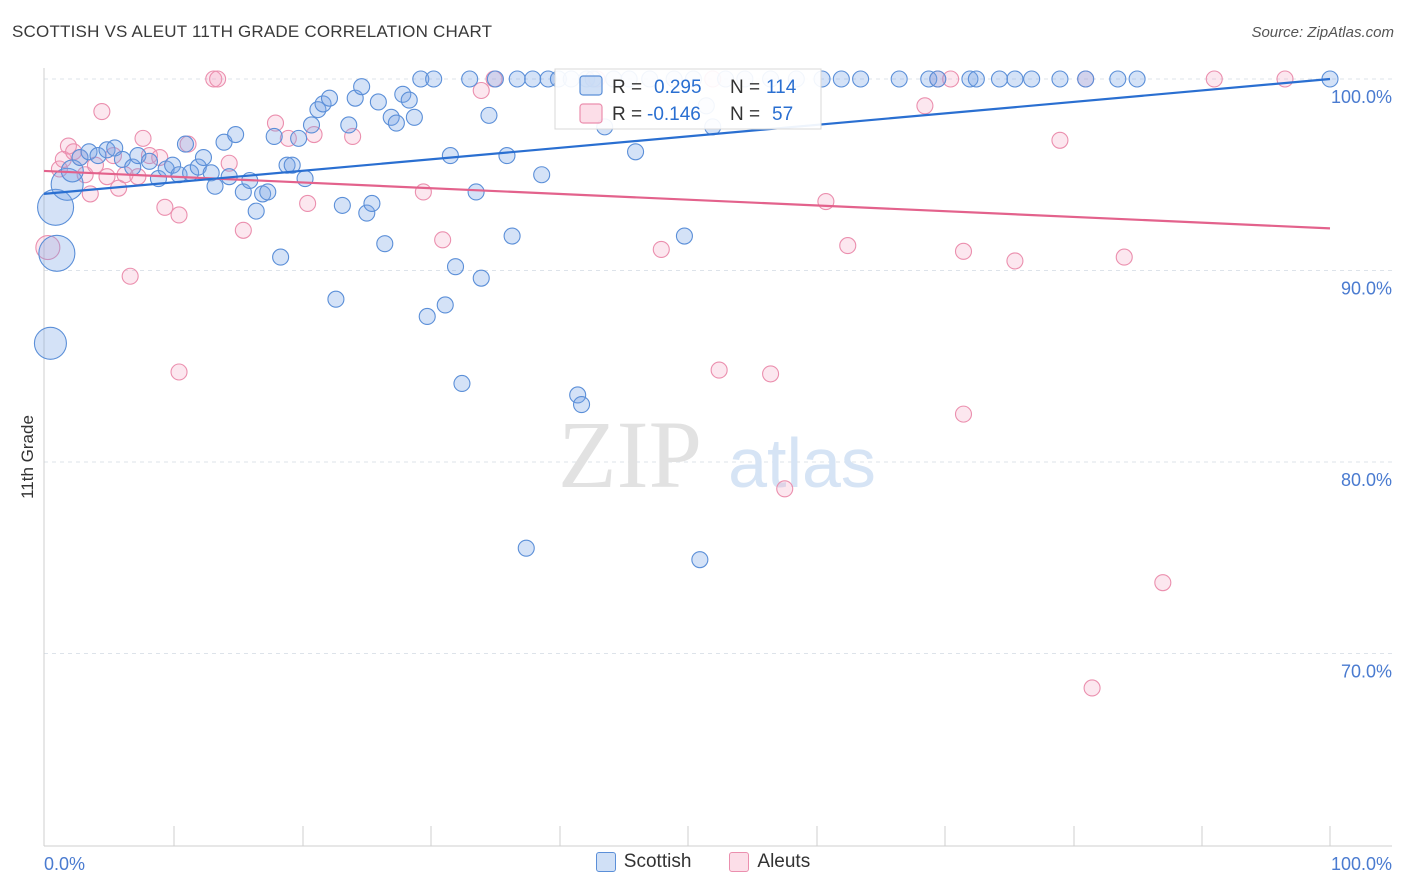 Image resolution: width=1406 pixels, height=892 pixels. What do you see at coordinates (1322, 32) in the screenshot?
I see `source-credit: Source: ZipAtlas.com` at bounding box center [1322, 32].